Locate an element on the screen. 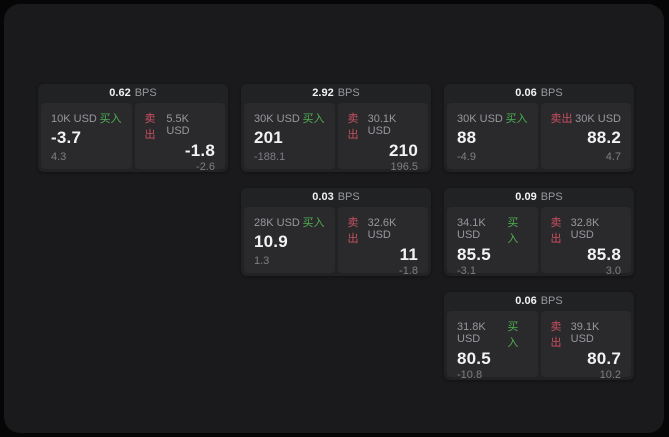 This screenshot has height=437, width=669. sell-panel: 卖出 5.5K USD -1.8 -2.6 is located at coordinates (179, 138).